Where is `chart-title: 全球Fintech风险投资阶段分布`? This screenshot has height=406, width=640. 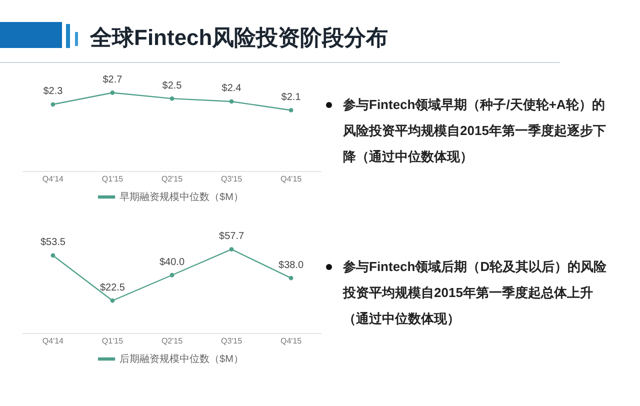 chart-title: 全球Fintech风险投资阶段分布 is located at coordinates (239, 38).